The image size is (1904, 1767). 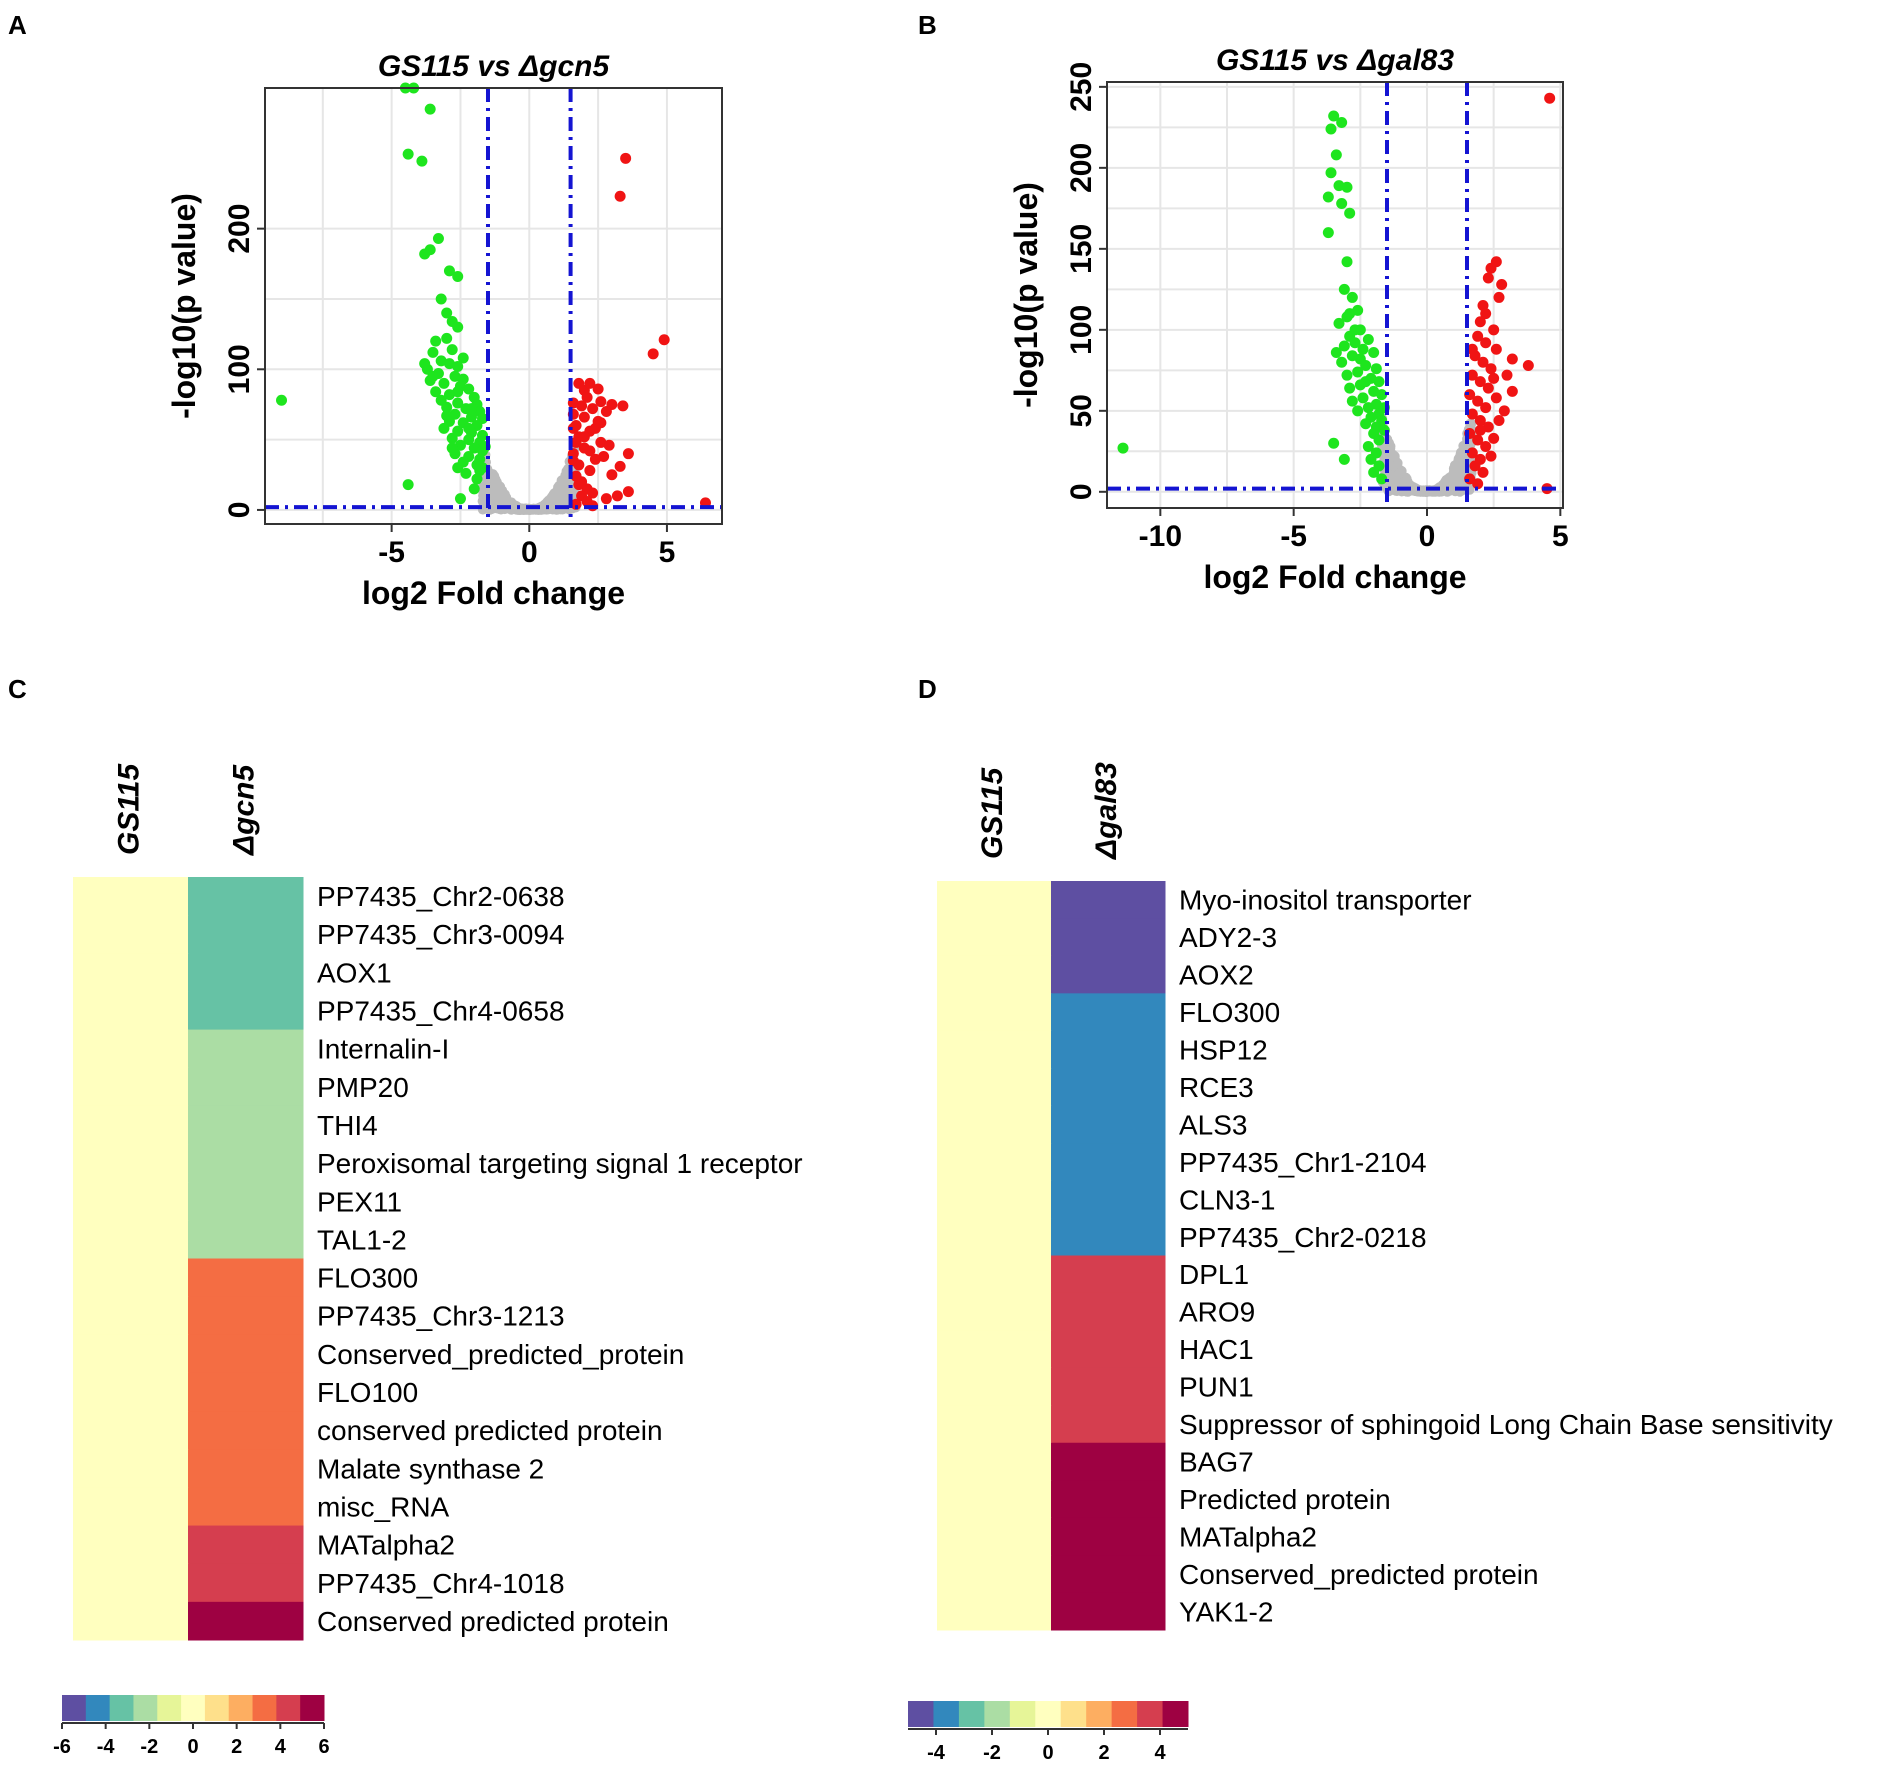 I want to click on y-axis-label: -log10(p value), so click(x=1026, y=295).